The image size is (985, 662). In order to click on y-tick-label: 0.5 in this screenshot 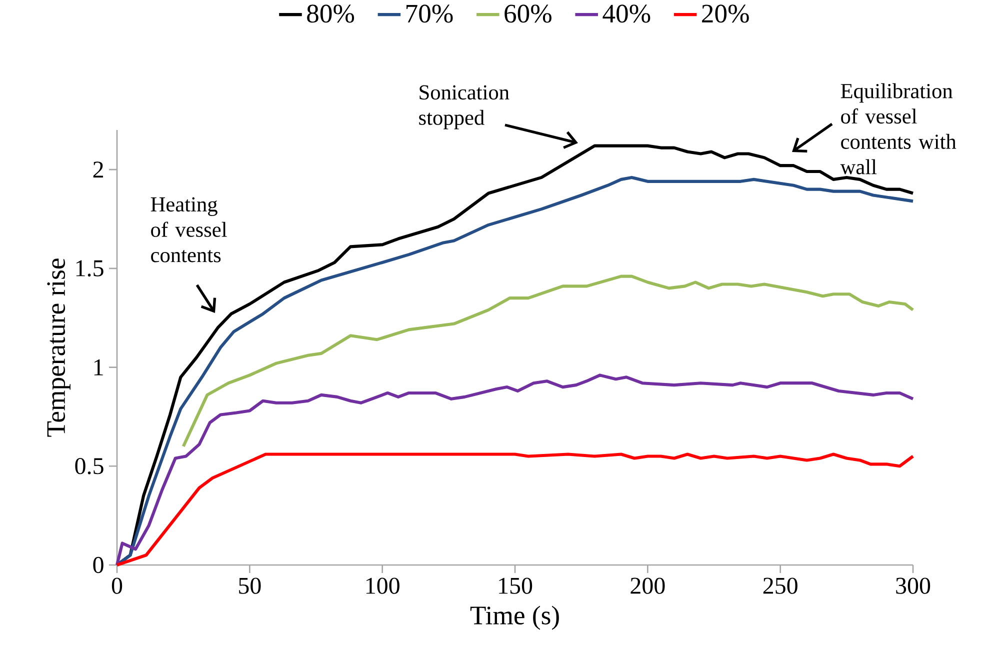, I will do `click(89, 466)`.